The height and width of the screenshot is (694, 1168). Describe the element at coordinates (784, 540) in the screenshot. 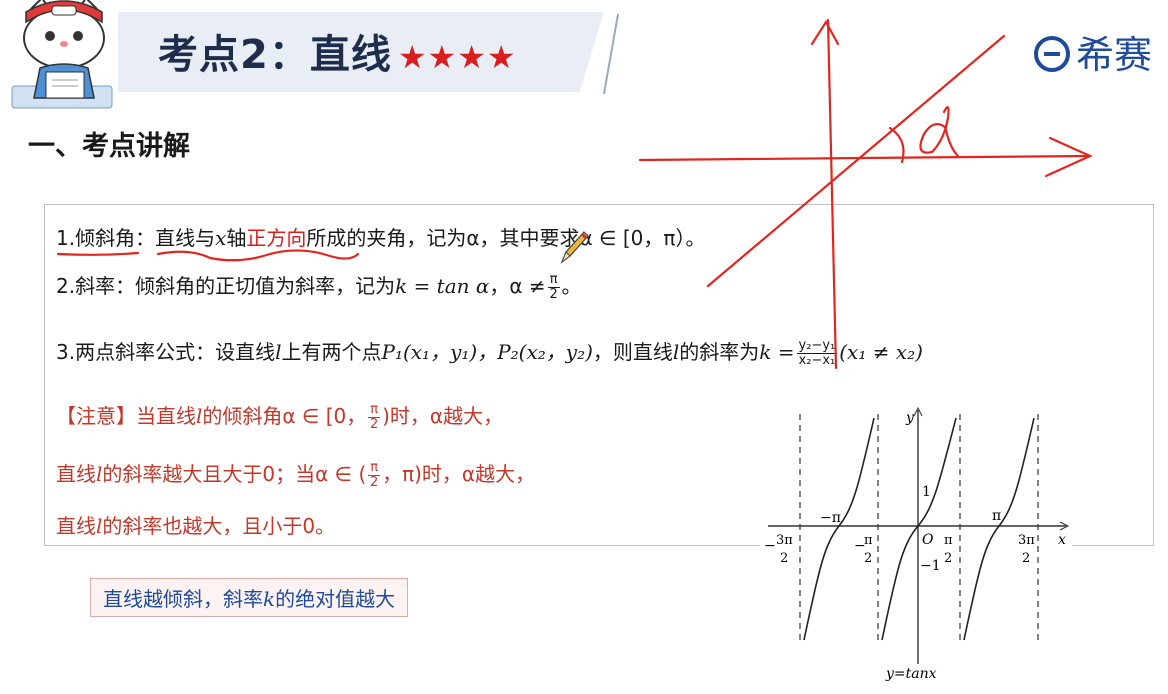

I see `tick-label-neg-3pi2: 3π` at that location.